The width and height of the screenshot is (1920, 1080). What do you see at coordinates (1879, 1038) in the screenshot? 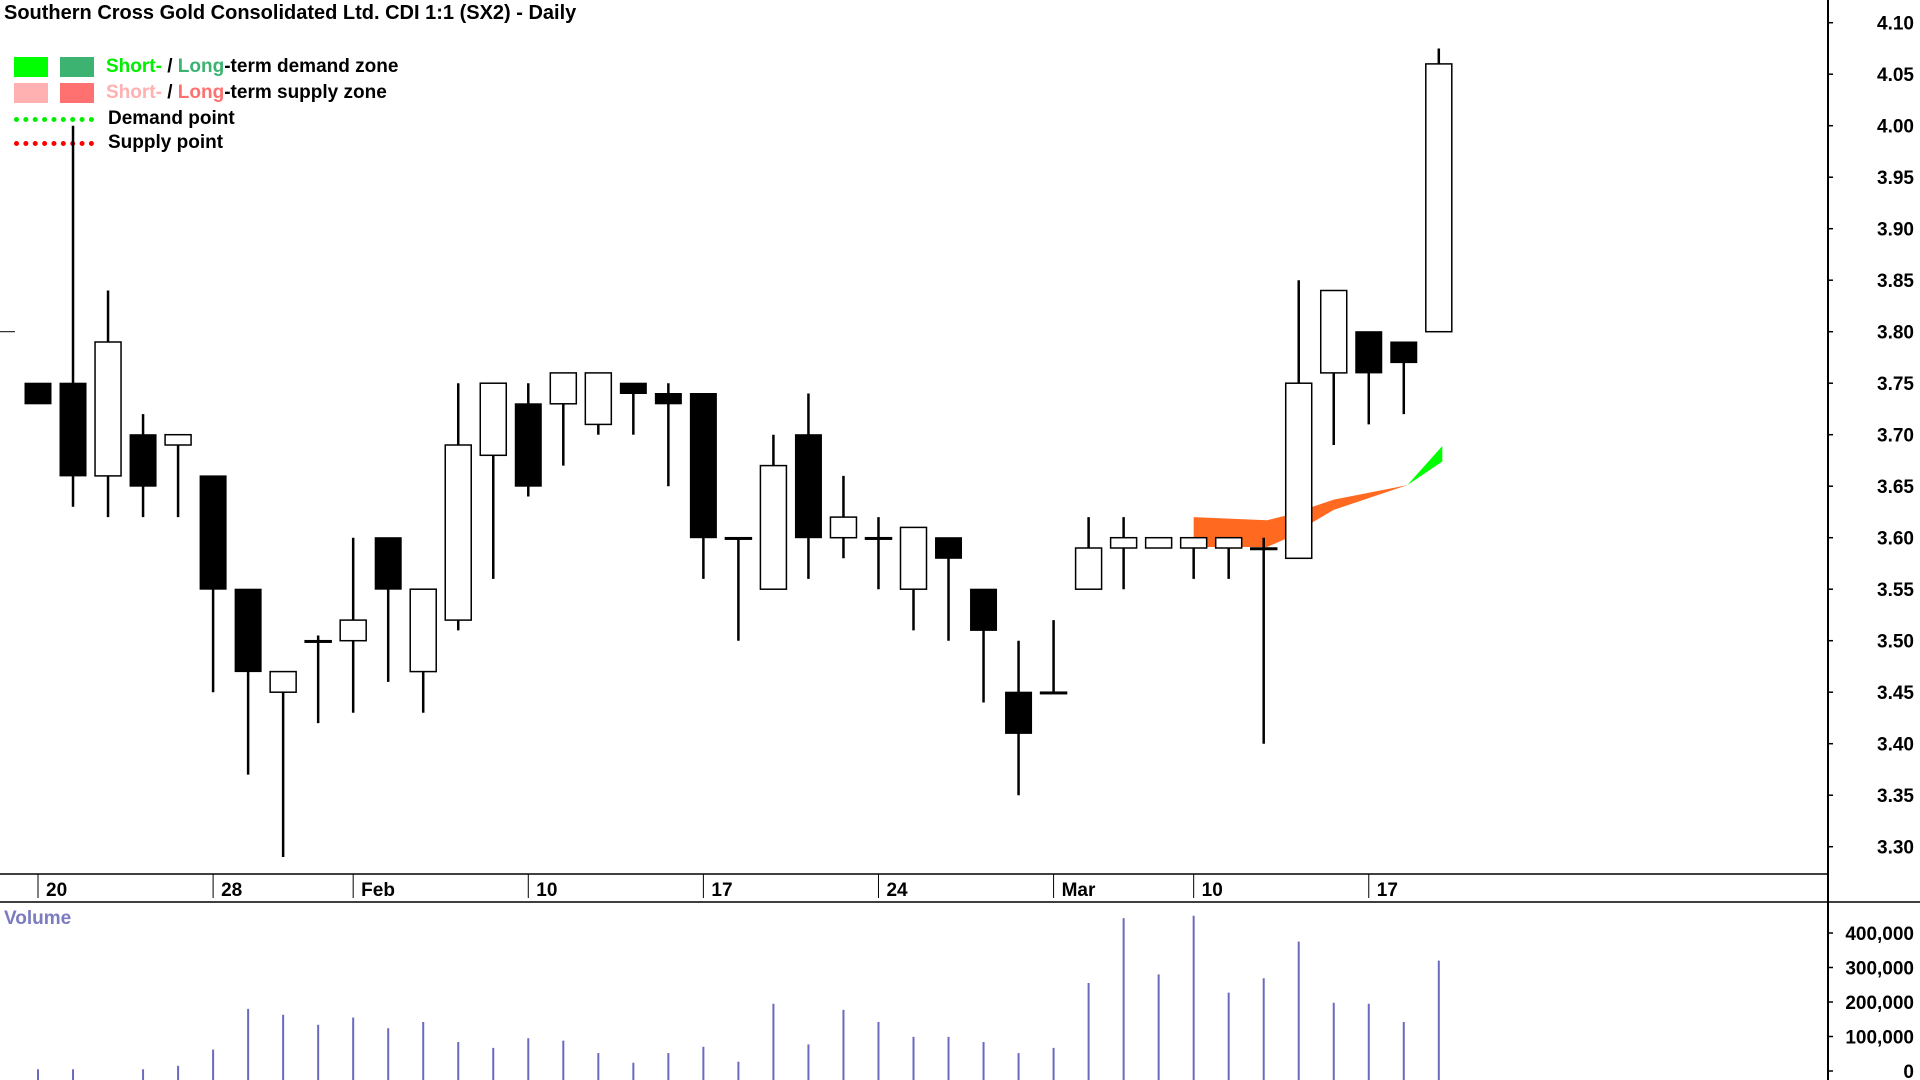
I see `volume-tick-label: 100,000` at bounding box center [1879, 1038].